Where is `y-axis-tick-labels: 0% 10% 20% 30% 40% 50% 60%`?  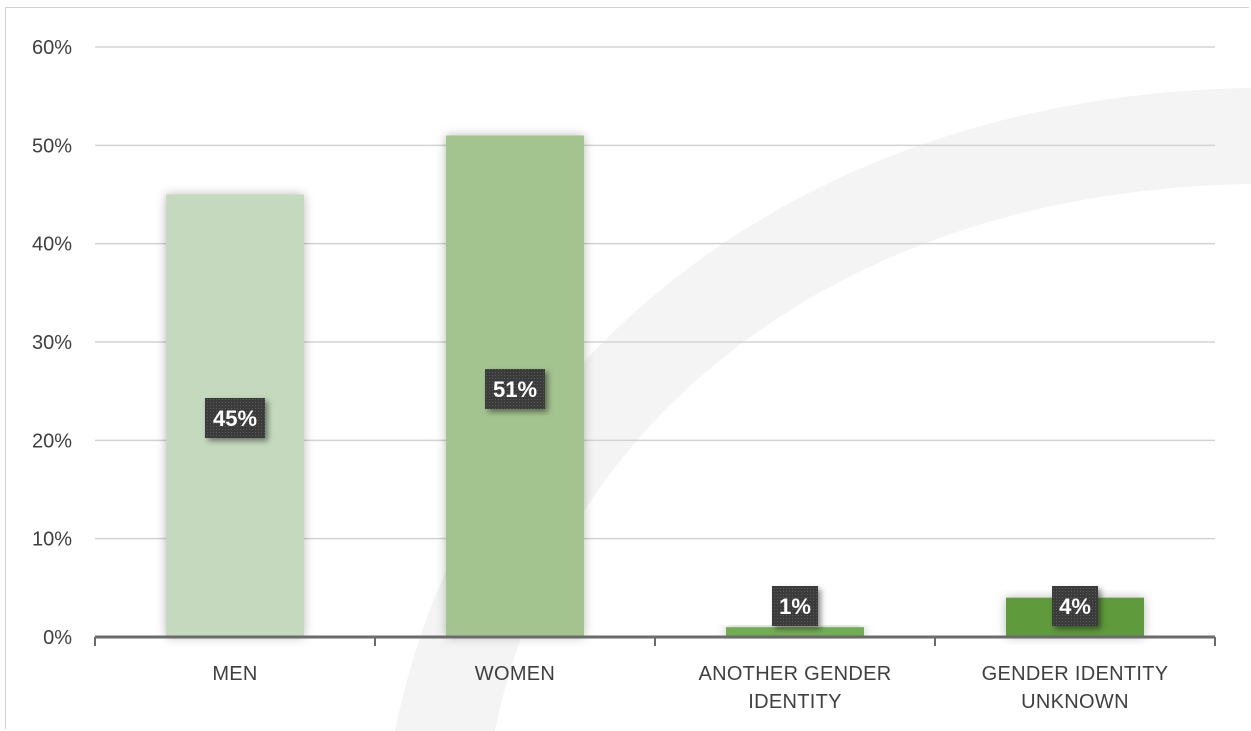 y-axis-tick-labels: 0% 10% 20% 30% 40% 50% 60% is located at coordinates (52, 343).